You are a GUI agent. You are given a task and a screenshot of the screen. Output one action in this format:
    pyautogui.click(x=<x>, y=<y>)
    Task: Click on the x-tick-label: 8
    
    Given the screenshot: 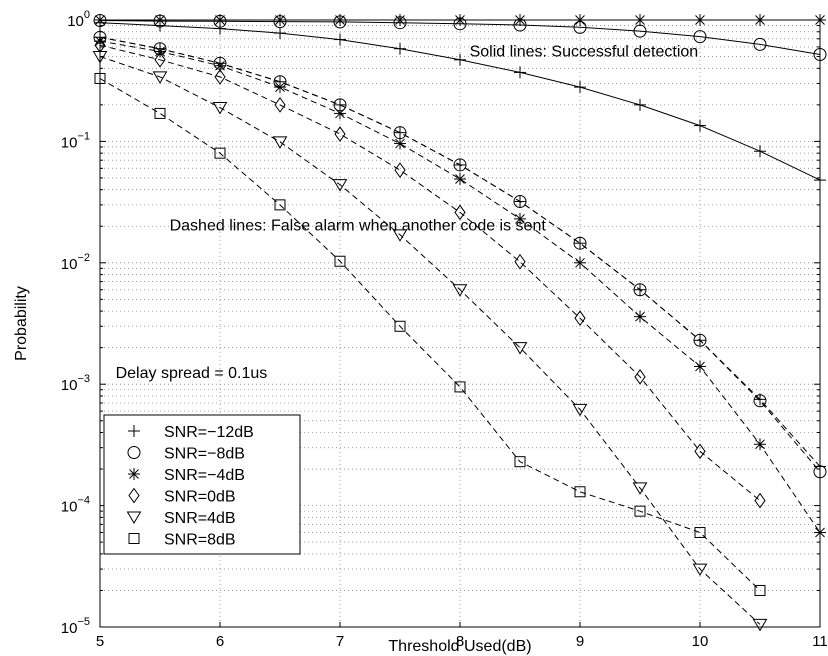 What is the action you would take?
    pyautogui.click(x=460, y=641)
    